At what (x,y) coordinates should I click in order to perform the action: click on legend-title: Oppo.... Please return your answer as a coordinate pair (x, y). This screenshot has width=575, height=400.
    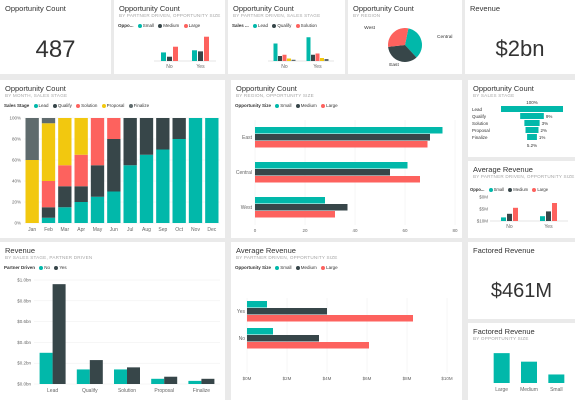
    Looking at the image, I should click on (126, 25).